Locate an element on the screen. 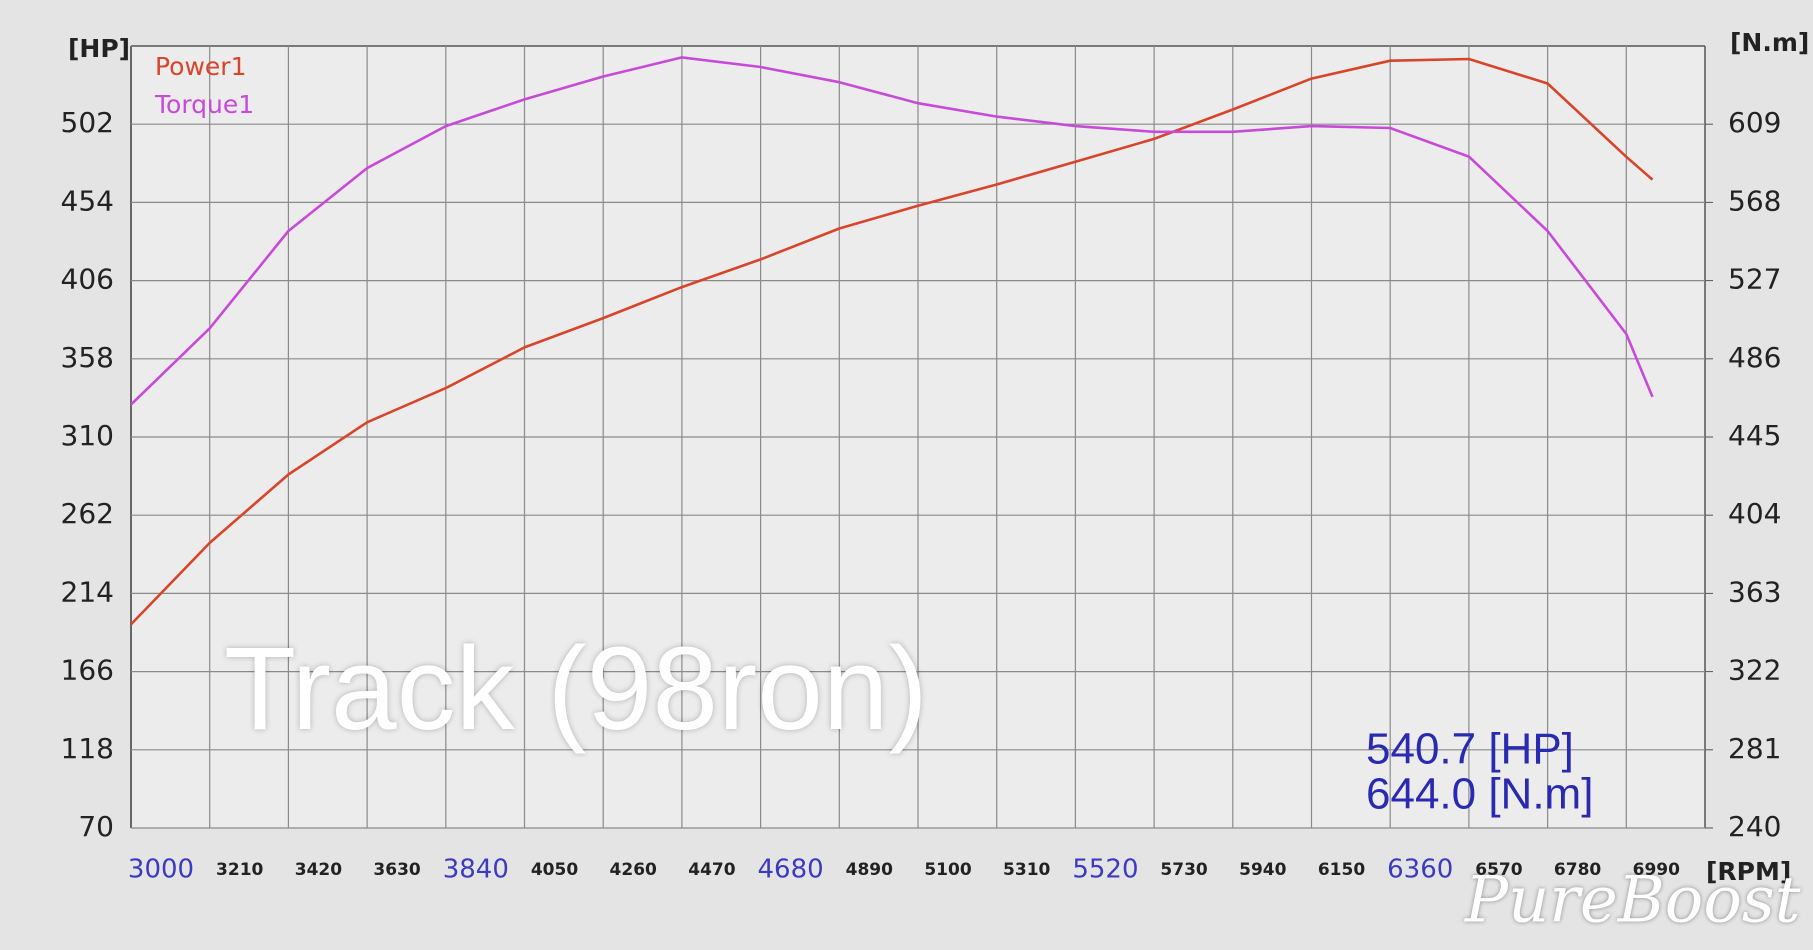 Image resolution: width=1813 pixels, height=950 pixels. watermark: PureBoost is located at coordinates (1632, 901).